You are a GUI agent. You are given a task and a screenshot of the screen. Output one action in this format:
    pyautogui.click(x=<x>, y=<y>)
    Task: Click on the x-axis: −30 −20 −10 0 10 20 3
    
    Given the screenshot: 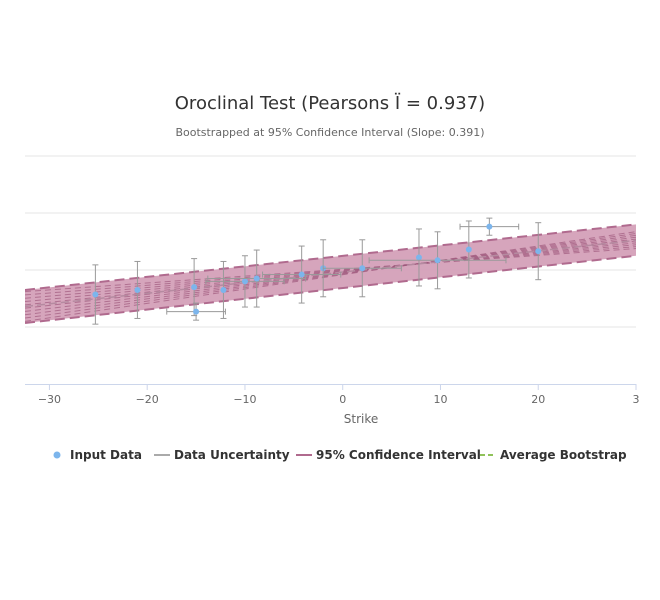 What is the action you would take?
    pyautogui.click(x=332, y=395)
    